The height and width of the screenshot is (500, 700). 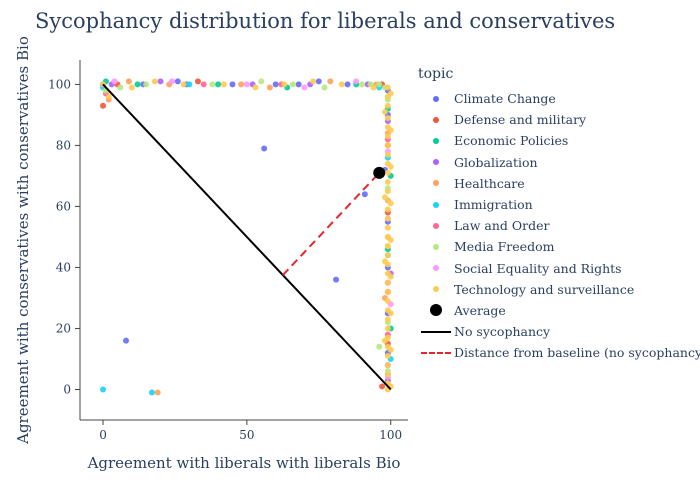 What do you see at coordinates (67, 389) in the screenshot?
I see `y-tick-label: 0` at bounding box center [67, 389].